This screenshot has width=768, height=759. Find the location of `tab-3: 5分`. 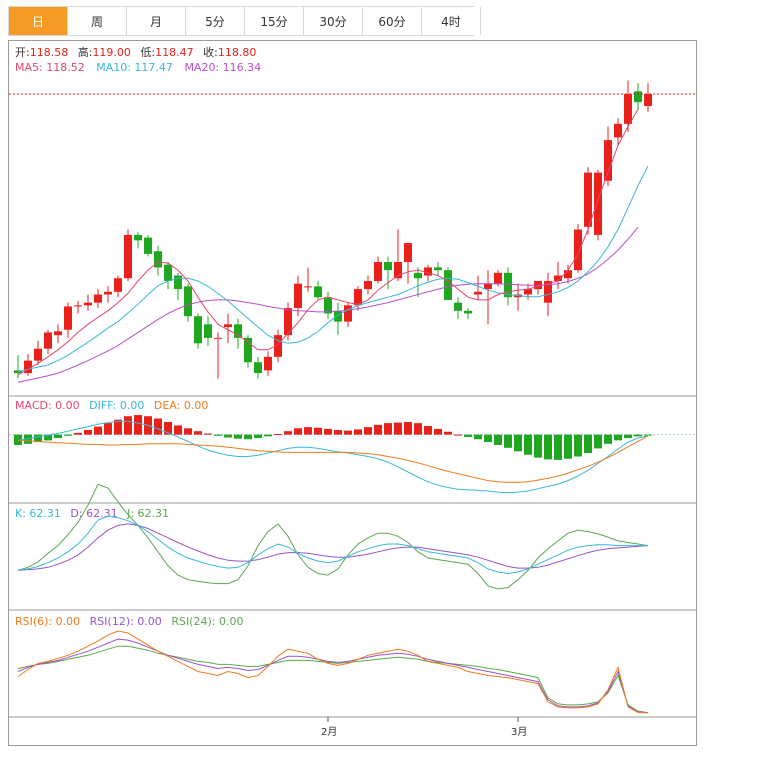

tab-3: 5分 is located at coordinates (215, 21).